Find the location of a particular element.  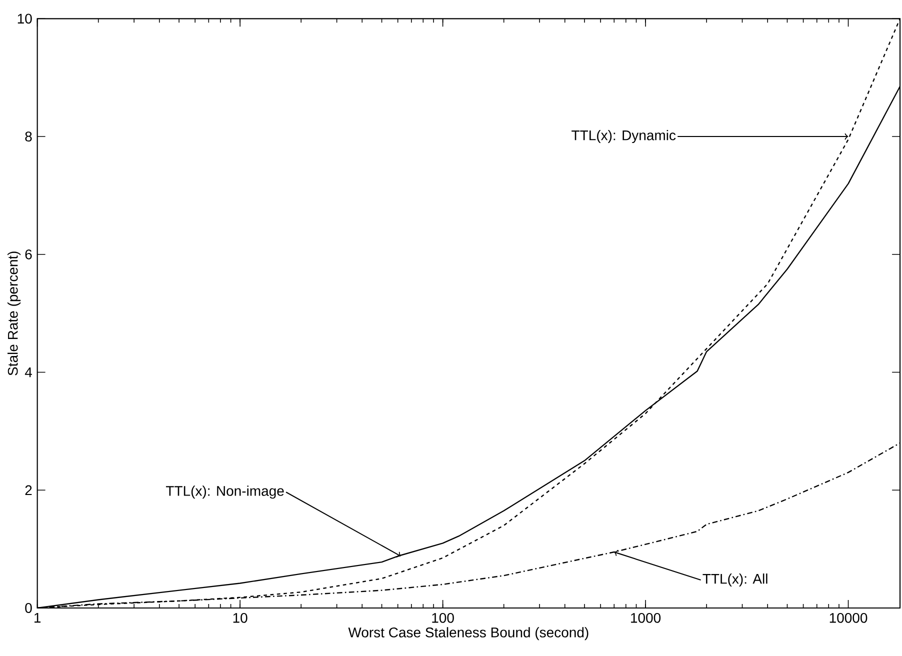

y-tick-label: 6 is located at coordinates (28, 254).